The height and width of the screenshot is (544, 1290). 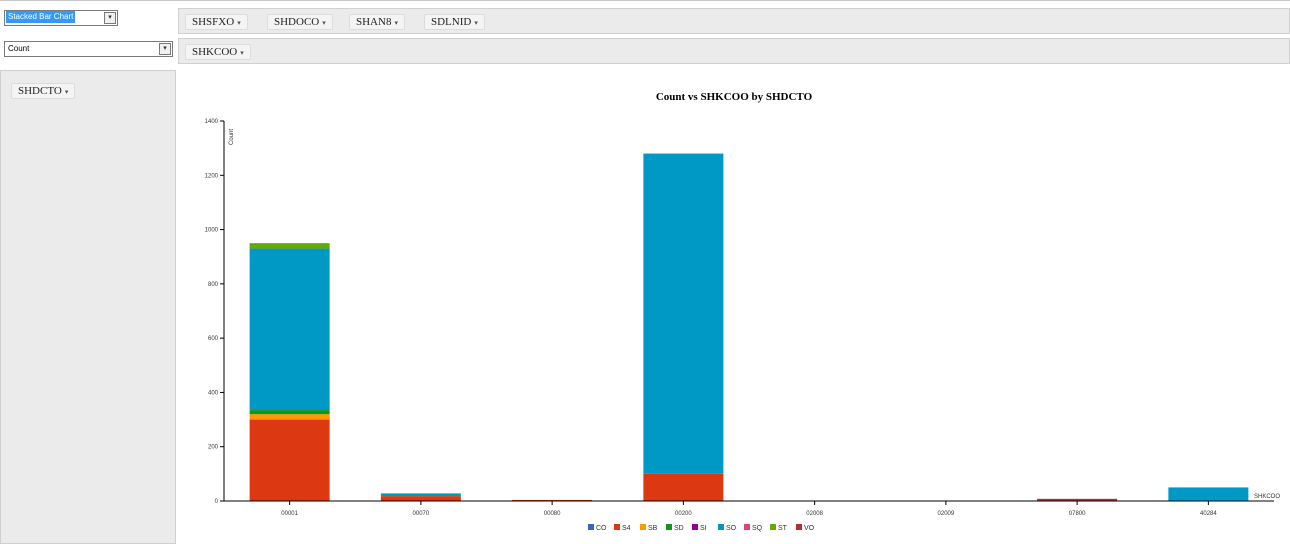 I want to click on col-field-sdlnid: SDLNID ▾, so click(x=454, y=22).